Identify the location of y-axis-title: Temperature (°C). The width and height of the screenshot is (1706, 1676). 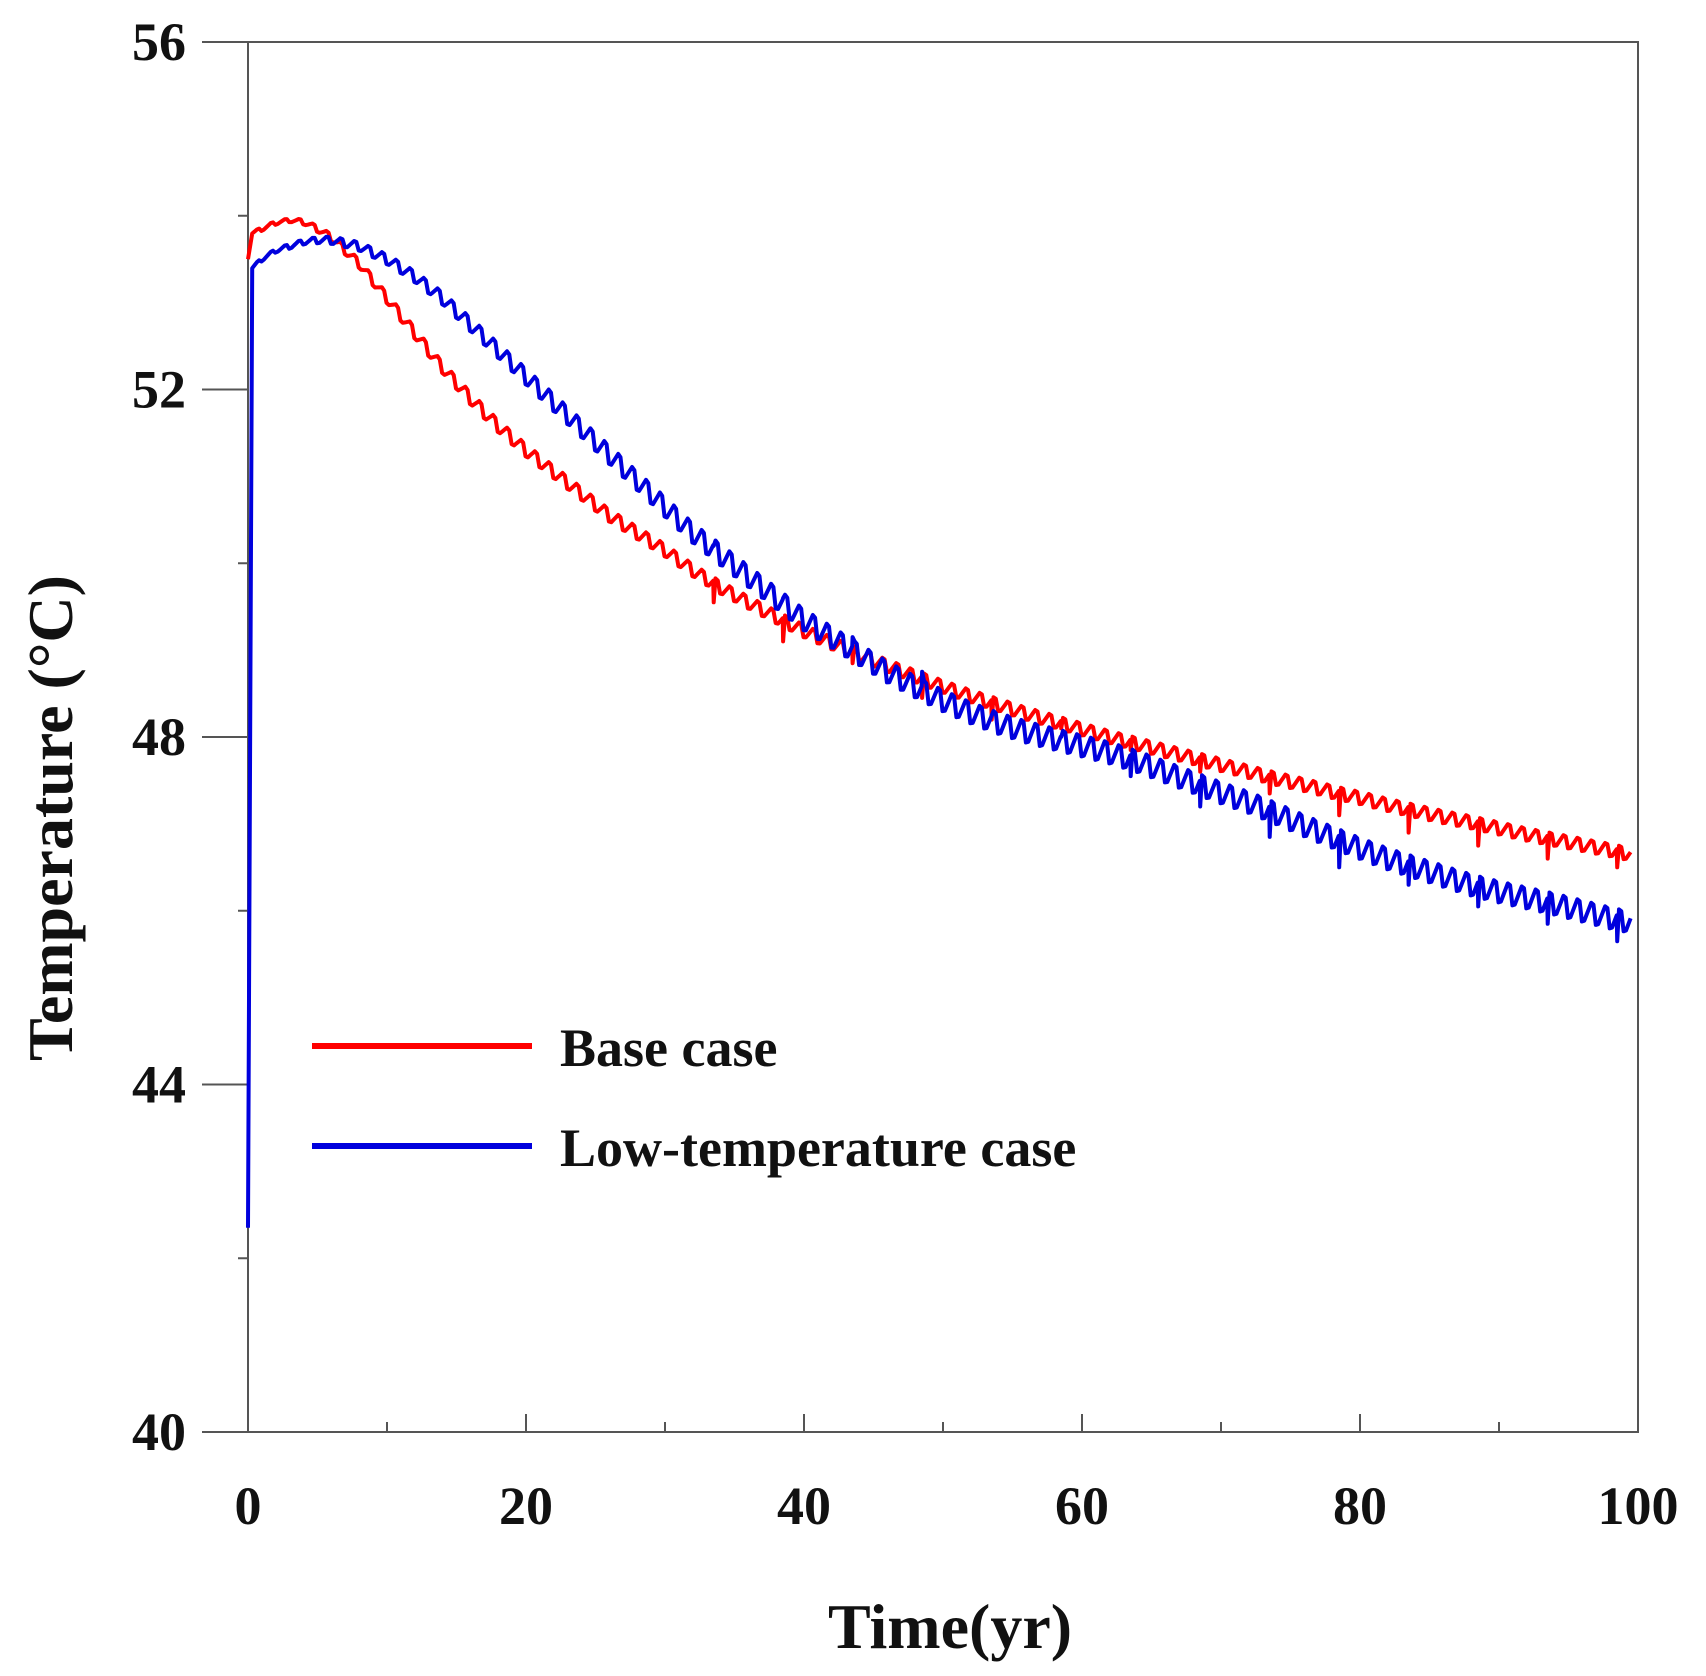
(50, 818).